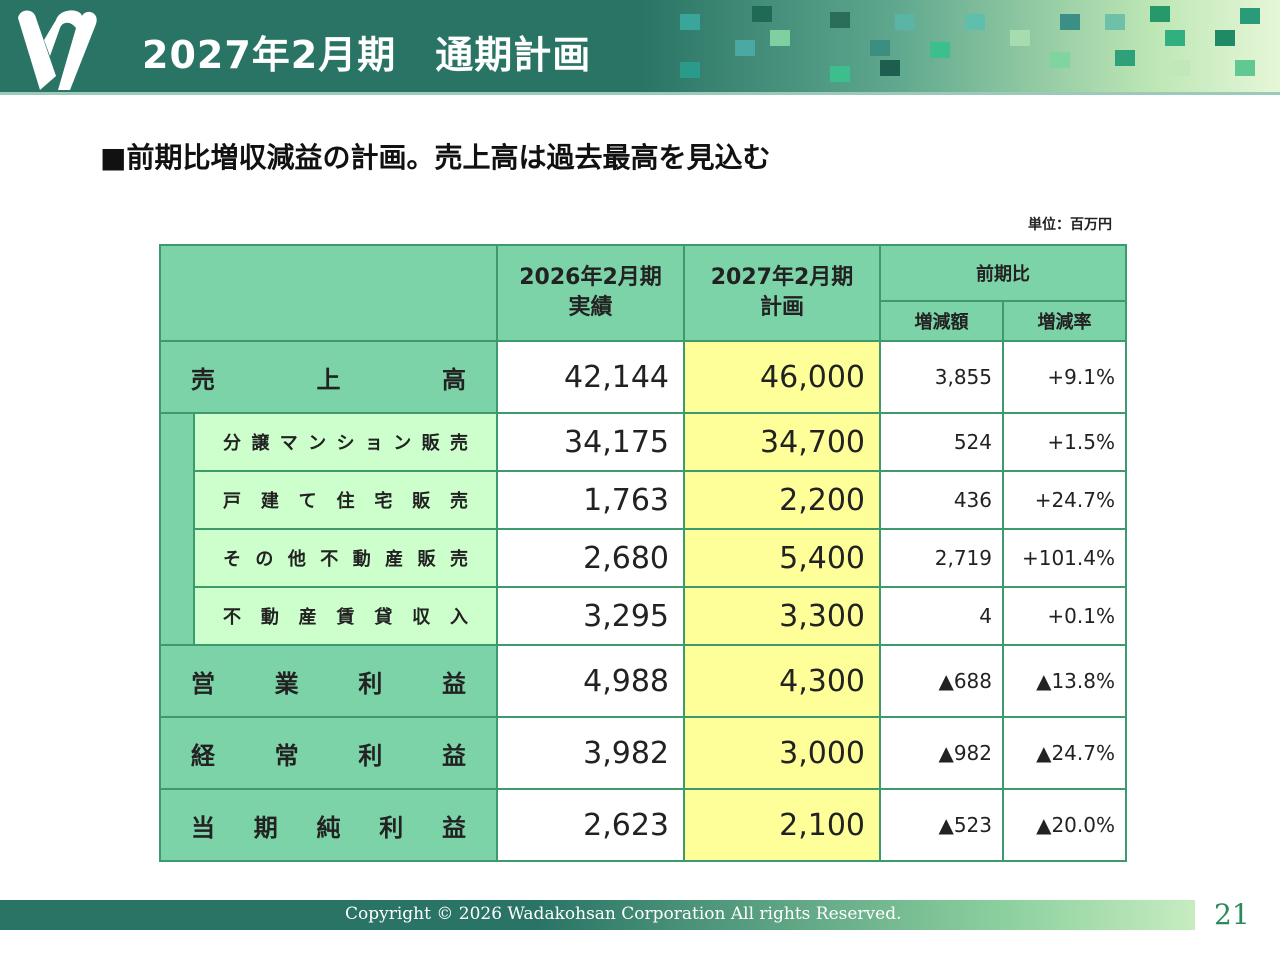  What do you see at coordinates (590, 500) in the screenshot?
I see `prev-value: 1,763` at bounding box center [590, 500].